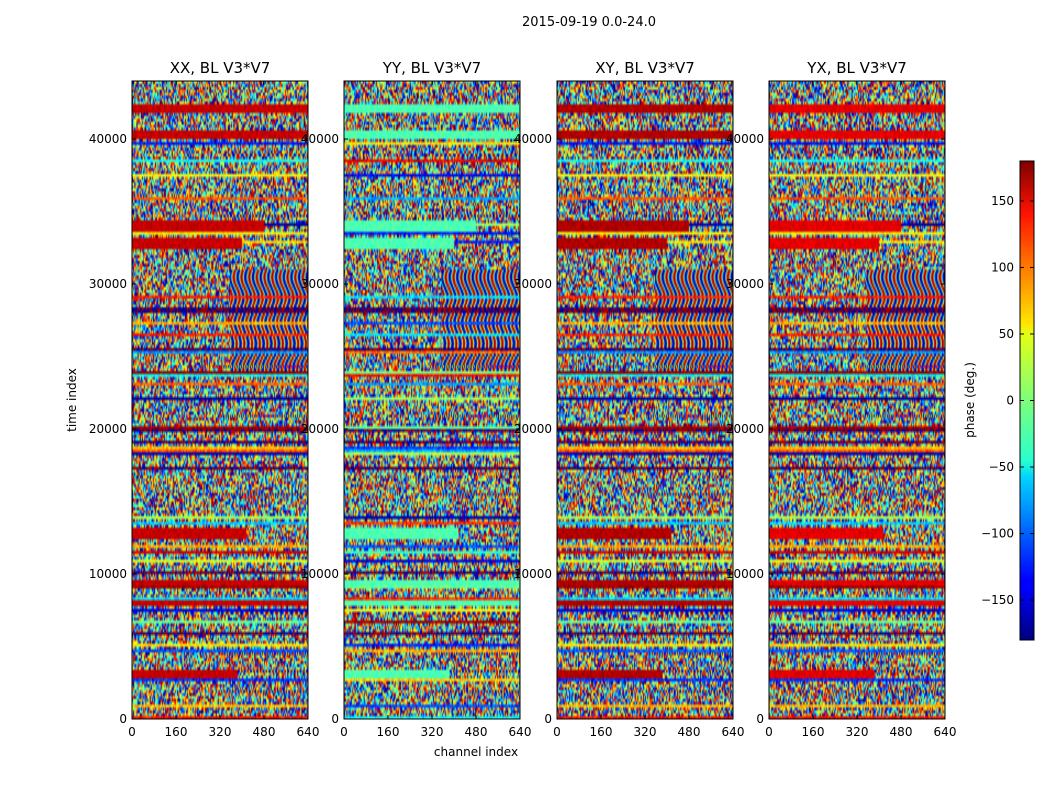  I want to click on panel-title: YY, BL V3*V7, so click(431, 68).